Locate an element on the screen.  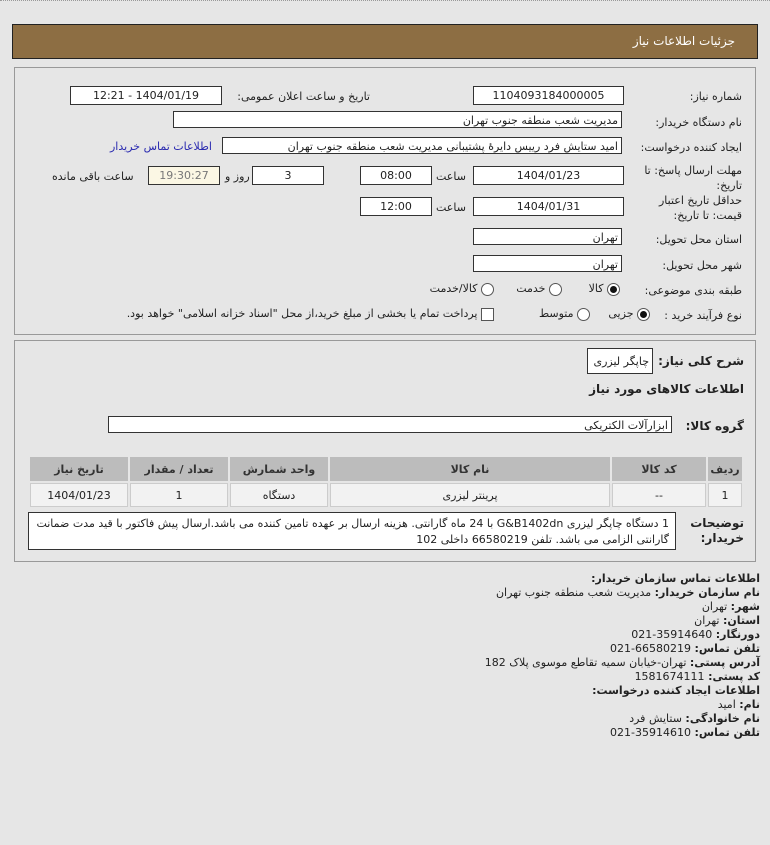
contact-line: دورنگار: 35914640-021 is located at coordinates (622, 635).